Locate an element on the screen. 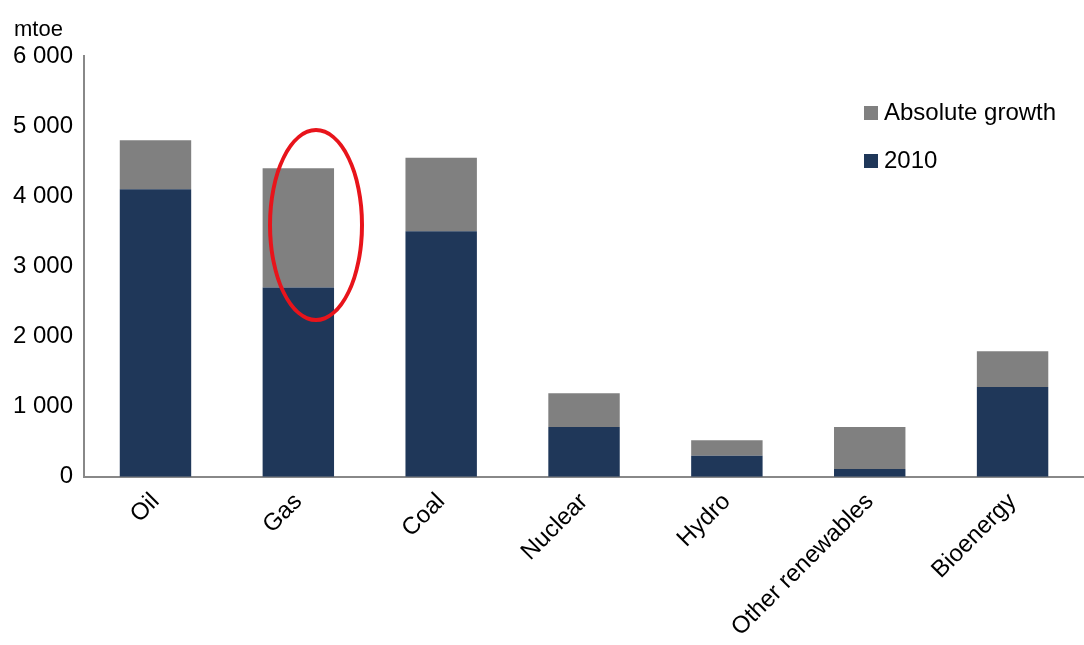 The image size is (1084, 645). y-tick-label: 3 000 is located at coordinates (43, 264).